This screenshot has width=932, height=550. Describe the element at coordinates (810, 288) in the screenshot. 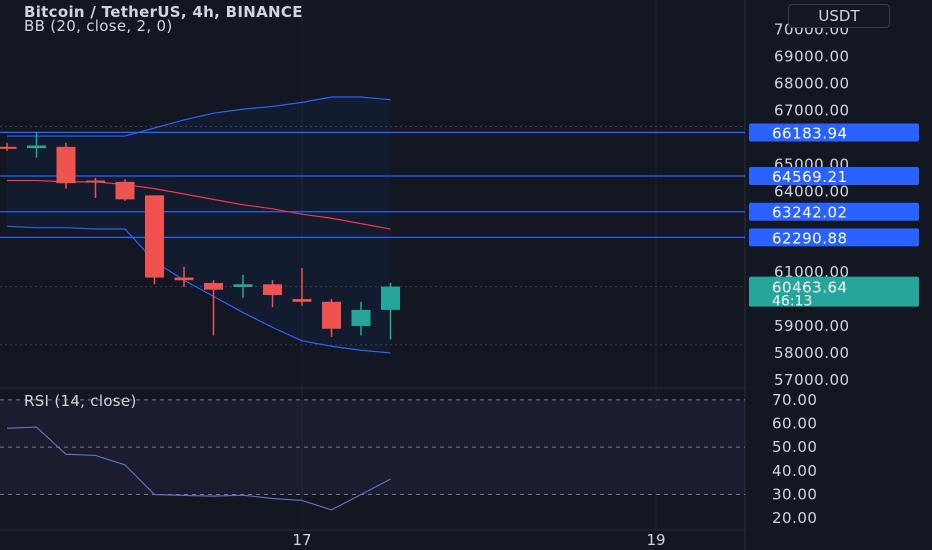

I see `last-price-label: 60463.64` at that location.